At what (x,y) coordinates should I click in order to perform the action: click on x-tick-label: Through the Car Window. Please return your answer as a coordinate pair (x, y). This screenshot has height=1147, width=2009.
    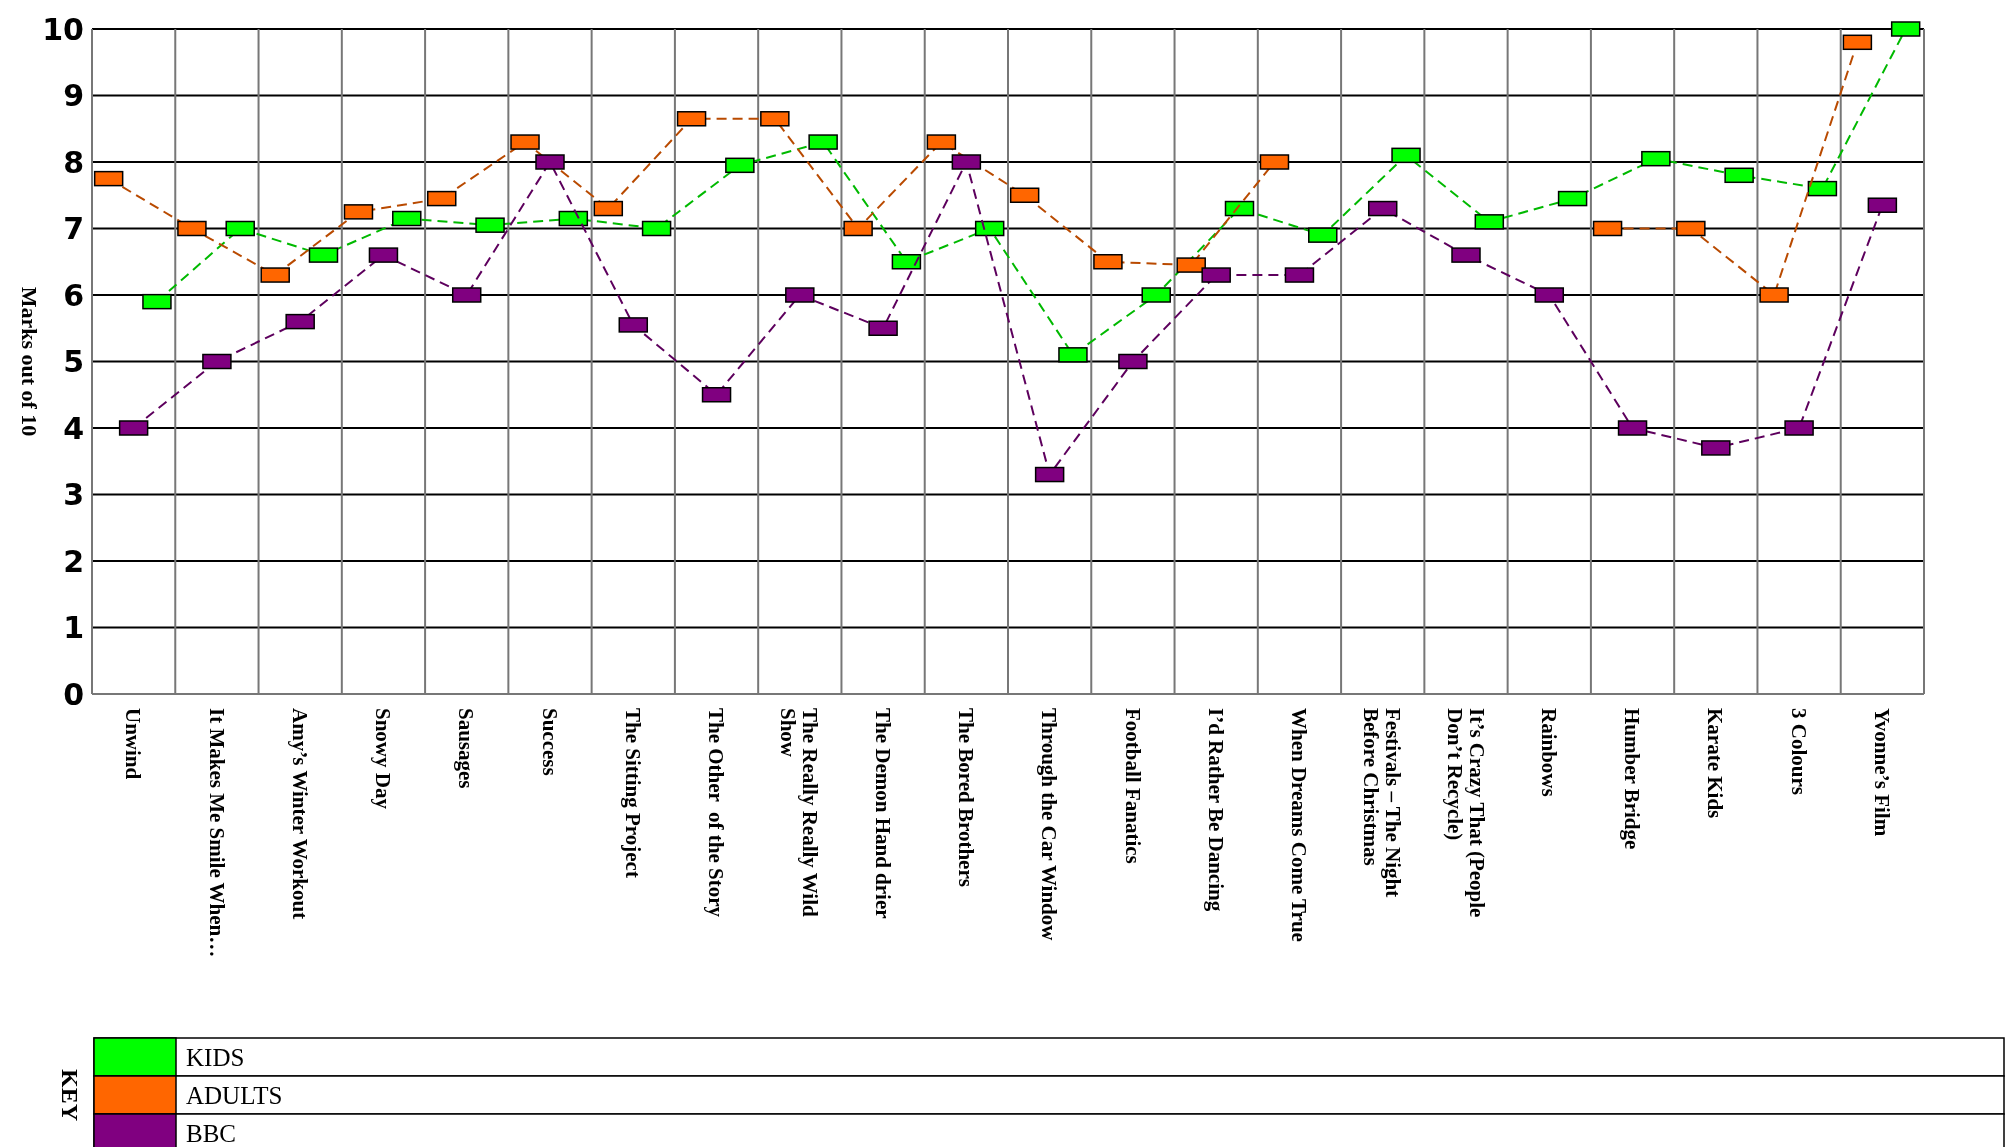
    Looking at the image, I should click on (1049, 825).